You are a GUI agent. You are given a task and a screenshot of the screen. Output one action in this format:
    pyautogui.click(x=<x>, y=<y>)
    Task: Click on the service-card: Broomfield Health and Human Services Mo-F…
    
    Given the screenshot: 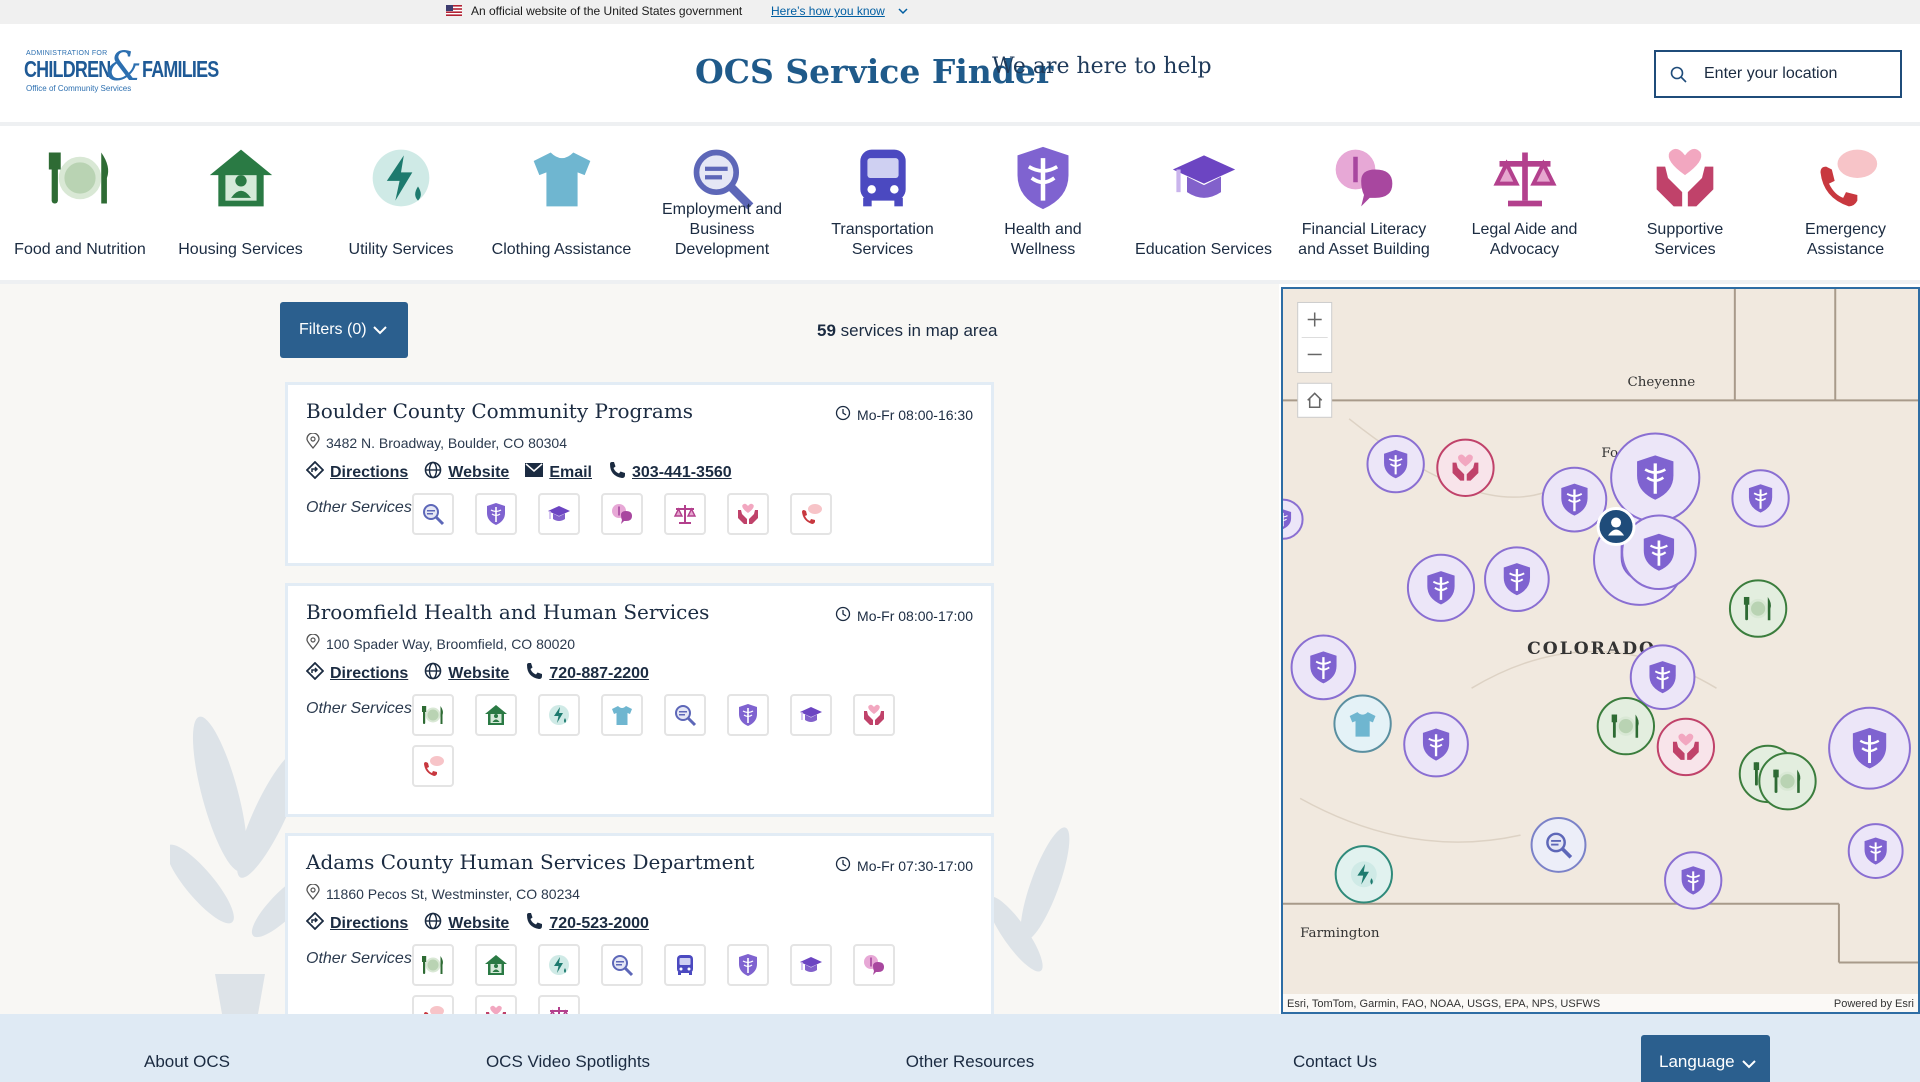 What is the action you would take?
    pyautogui.click(x=639, y=700)
    